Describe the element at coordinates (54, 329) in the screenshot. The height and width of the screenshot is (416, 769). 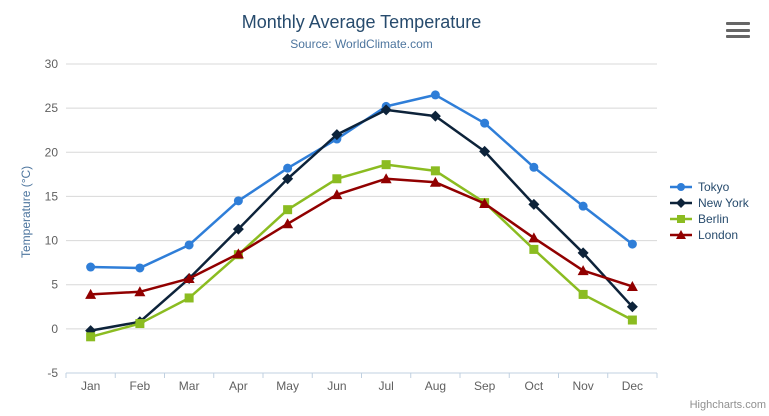
I see `y-axis-label: 0` at that location.